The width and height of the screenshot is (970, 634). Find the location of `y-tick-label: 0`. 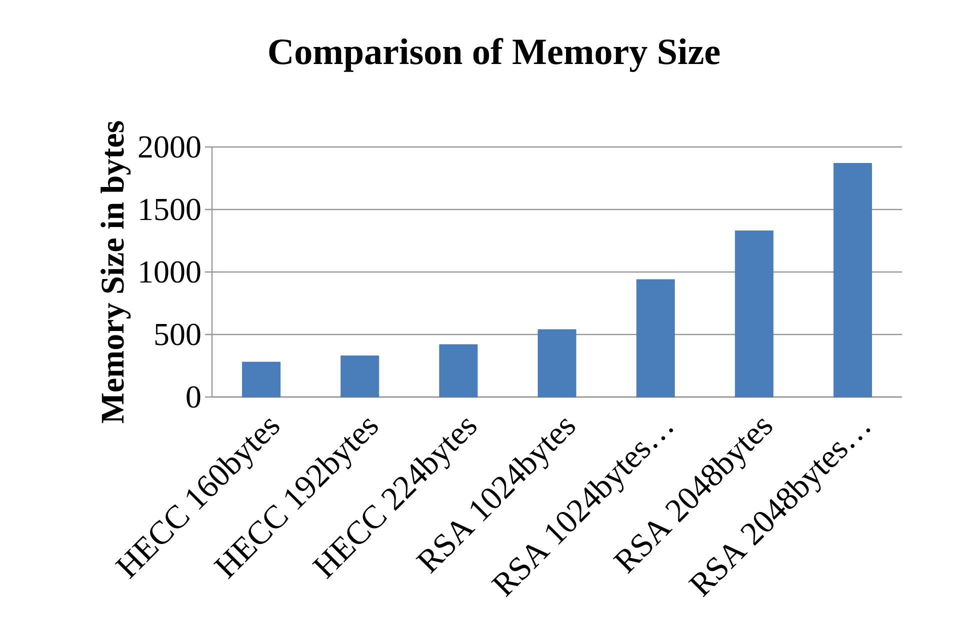

y-tick-label: 0 is located at coordinates (193, 397).